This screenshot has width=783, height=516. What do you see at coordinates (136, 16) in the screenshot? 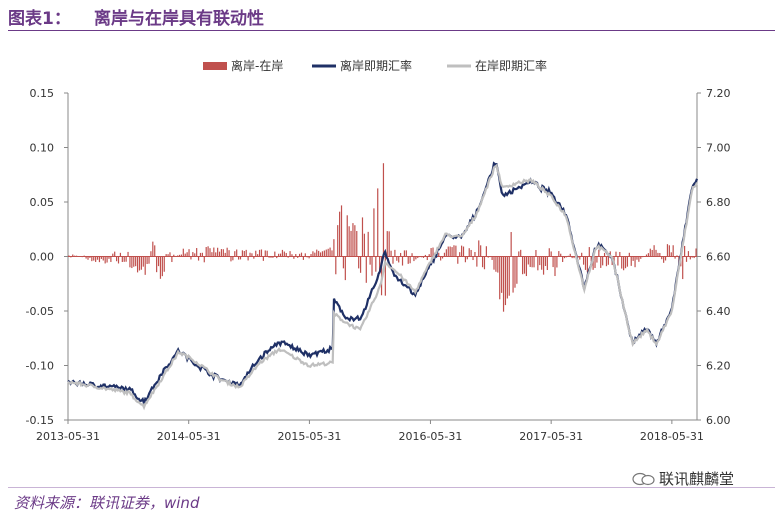
I see `figure-title: 图表1： 离岸与在岸具有联动性` at bounding box center [136, 16].